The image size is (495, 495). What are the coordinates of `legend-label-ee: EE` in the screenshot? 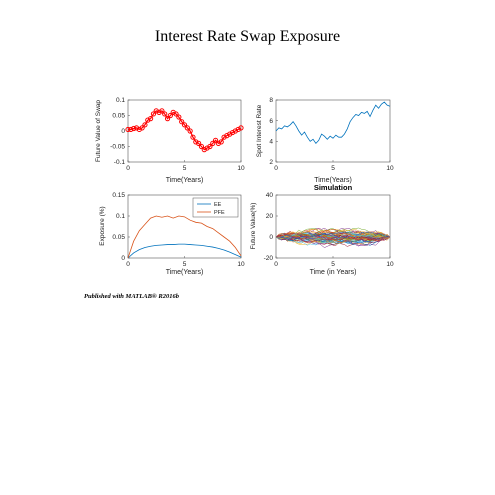 It's located at (218, 205).